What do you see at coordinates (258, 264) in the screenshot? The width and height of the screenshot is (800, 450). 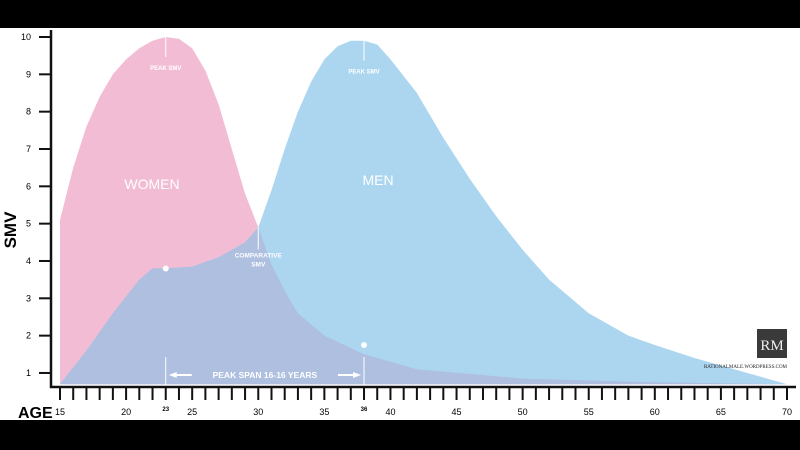 I see `comparative-label: SMV` at bounding box center [258, 264].